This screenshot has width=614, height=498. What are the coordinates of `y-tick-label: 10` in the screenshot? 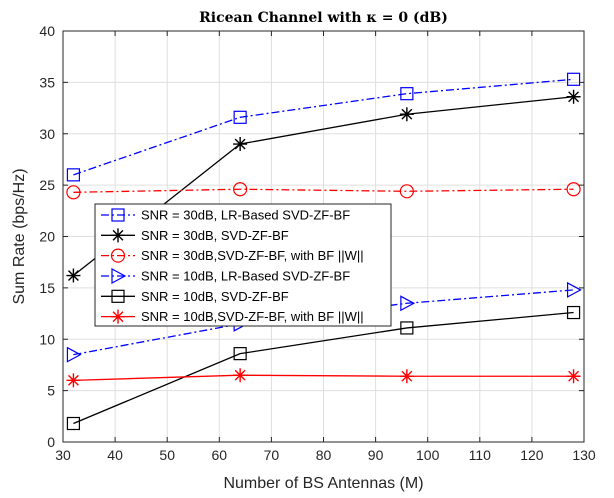 It's located at (47, 339).